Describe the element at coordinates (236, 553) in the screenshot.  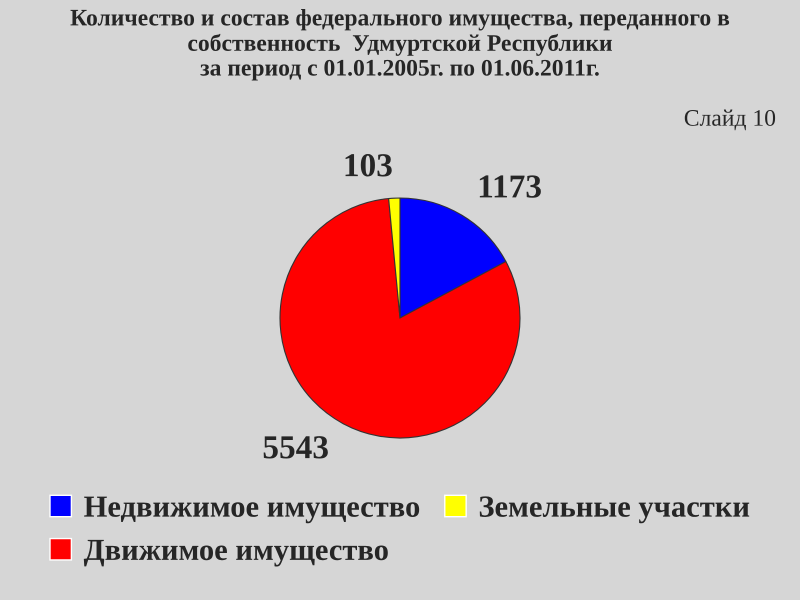
I see `legend-label: Движимое имущество` at that location.